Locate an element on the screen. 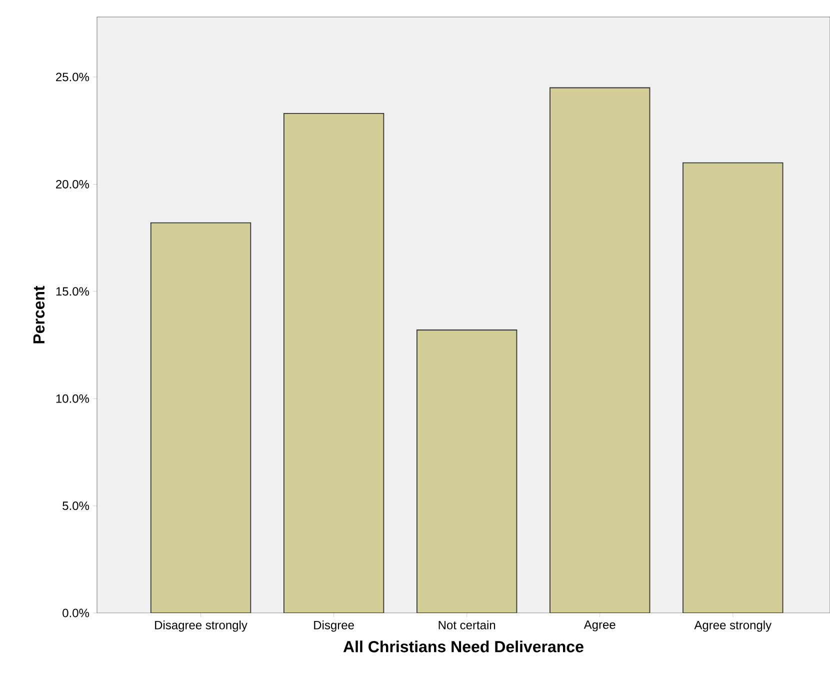 The height and width of the screenshot is (675, 830). x-tick-label: Not certain is located at coordinates (467, 625).